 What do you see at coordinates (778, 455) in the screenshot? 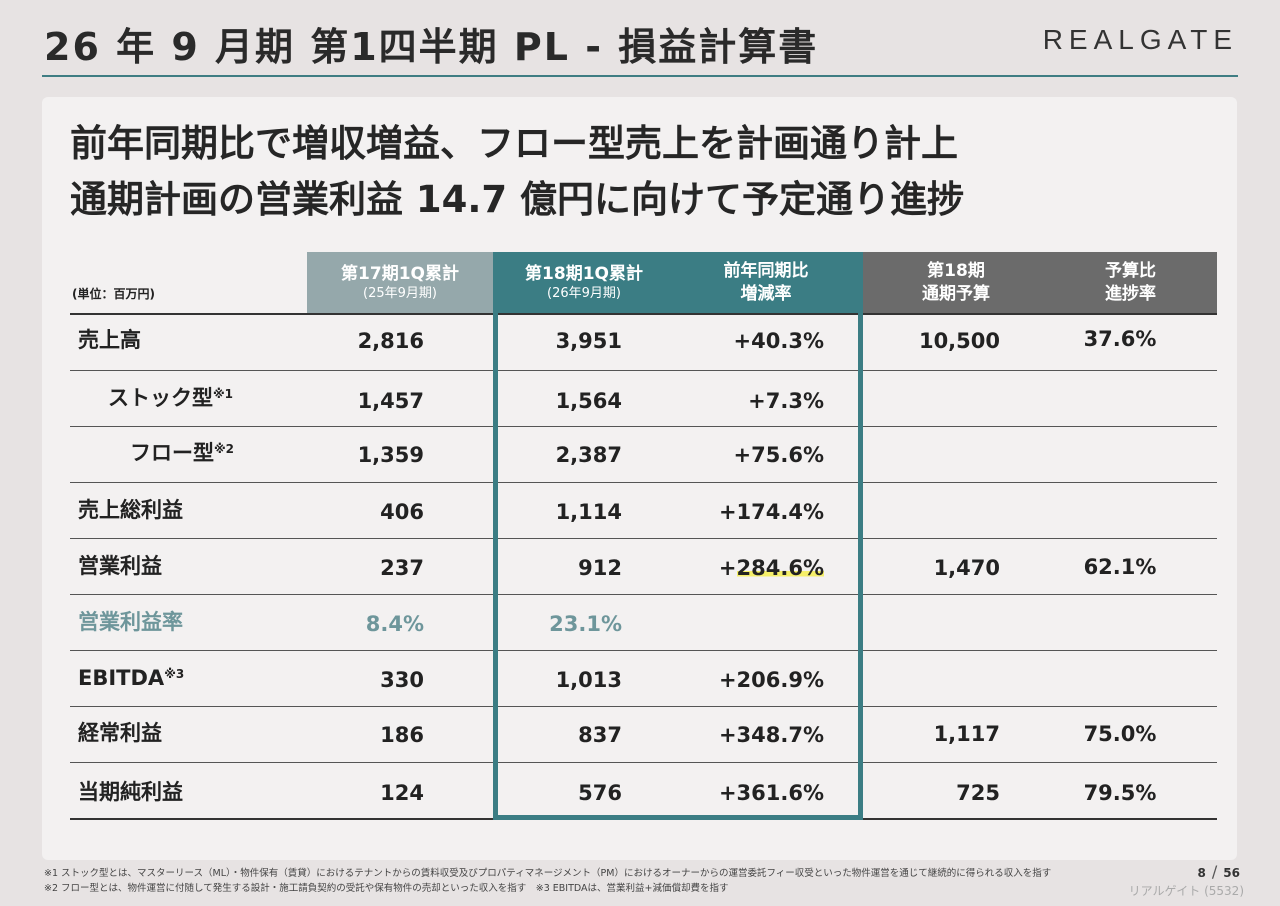
I see `cell-yoy: +75.6%` at bounding box center [778, 455].